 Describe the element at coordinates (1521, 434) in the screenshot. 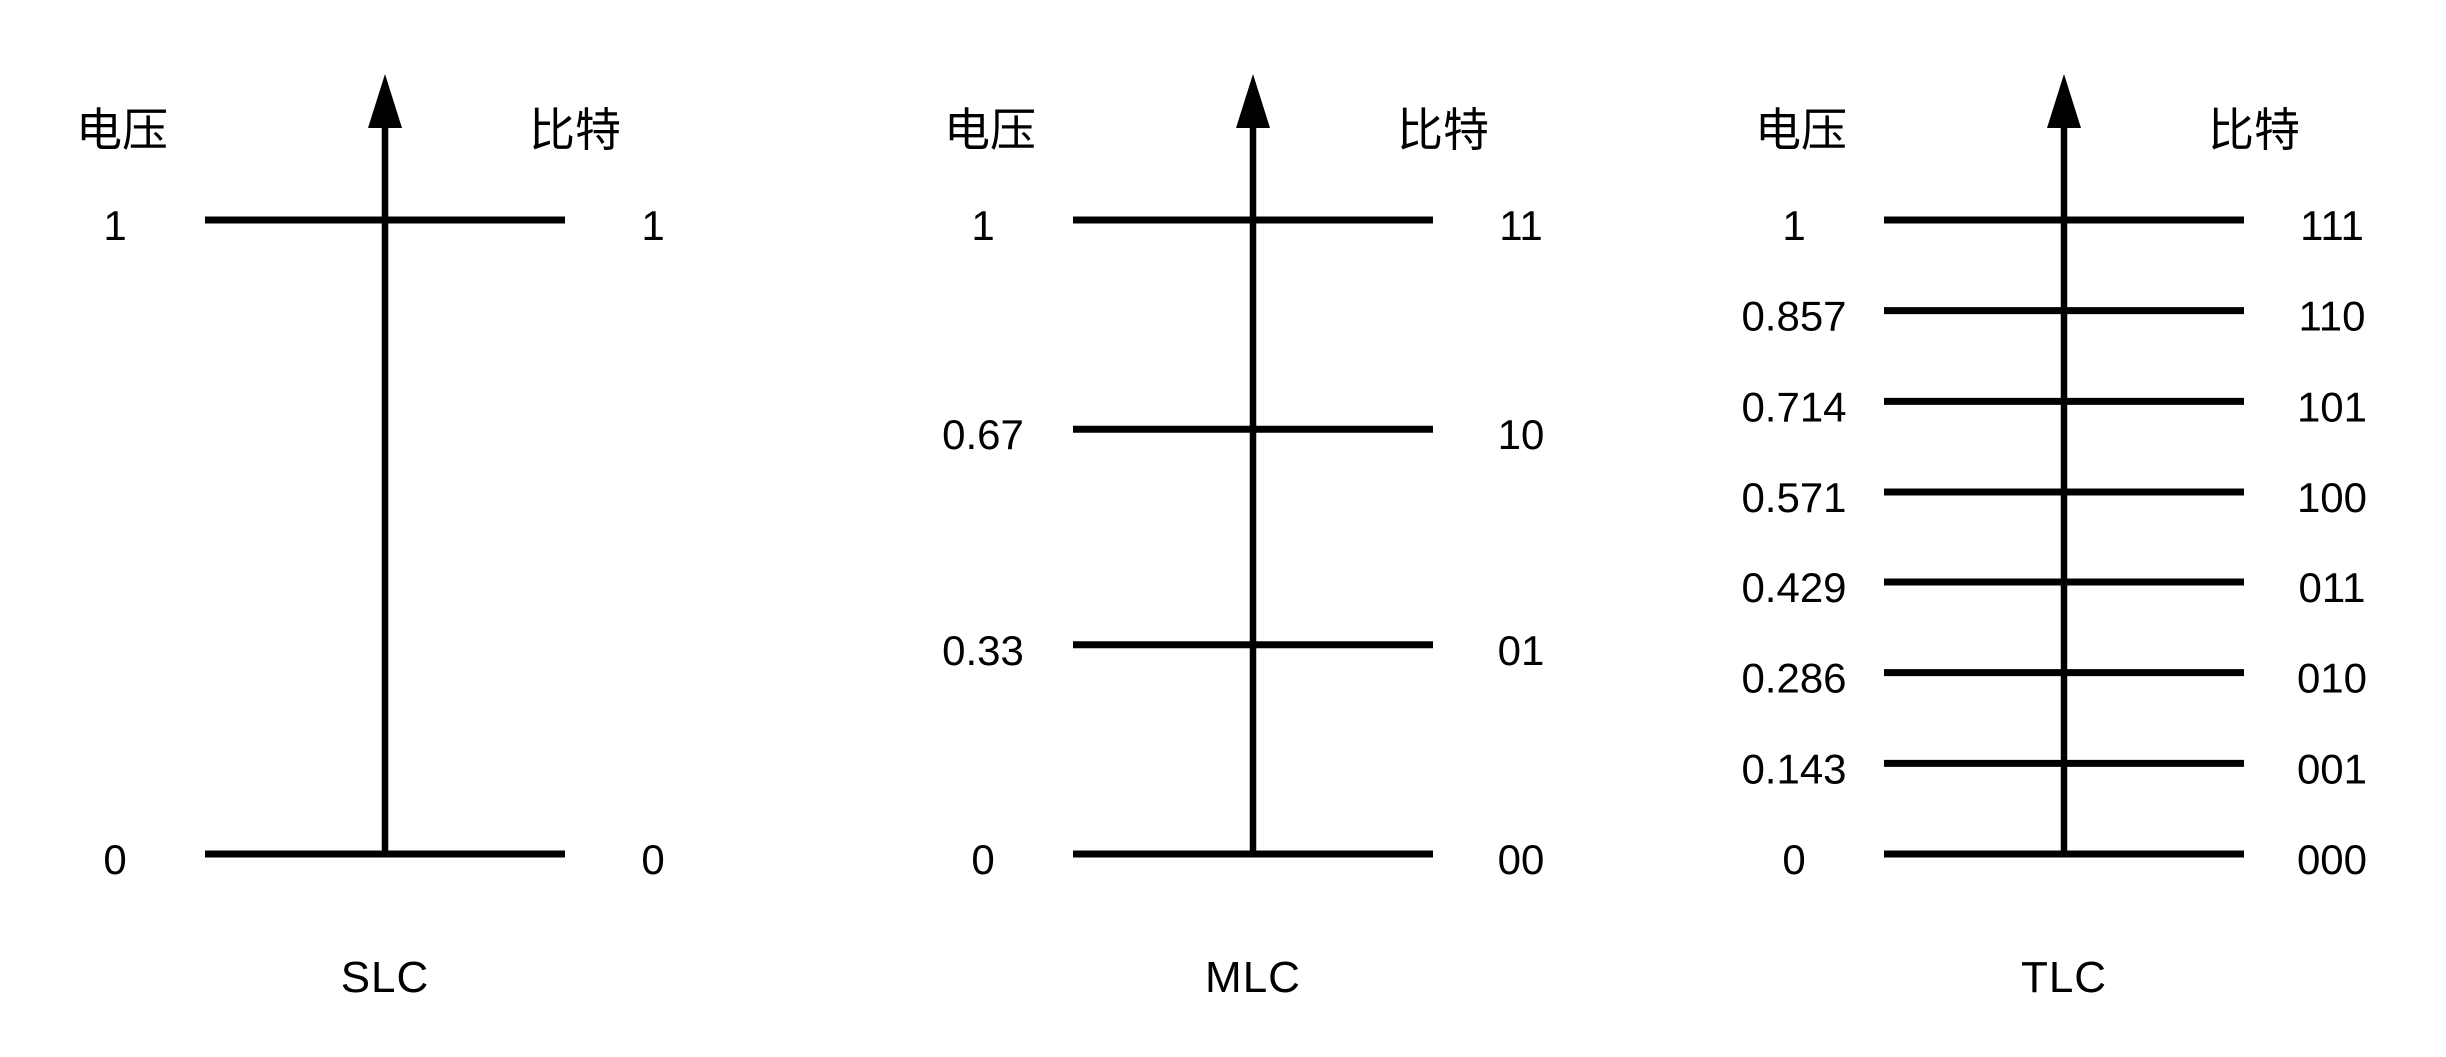

I see `bits-level-label: 10` at that location.